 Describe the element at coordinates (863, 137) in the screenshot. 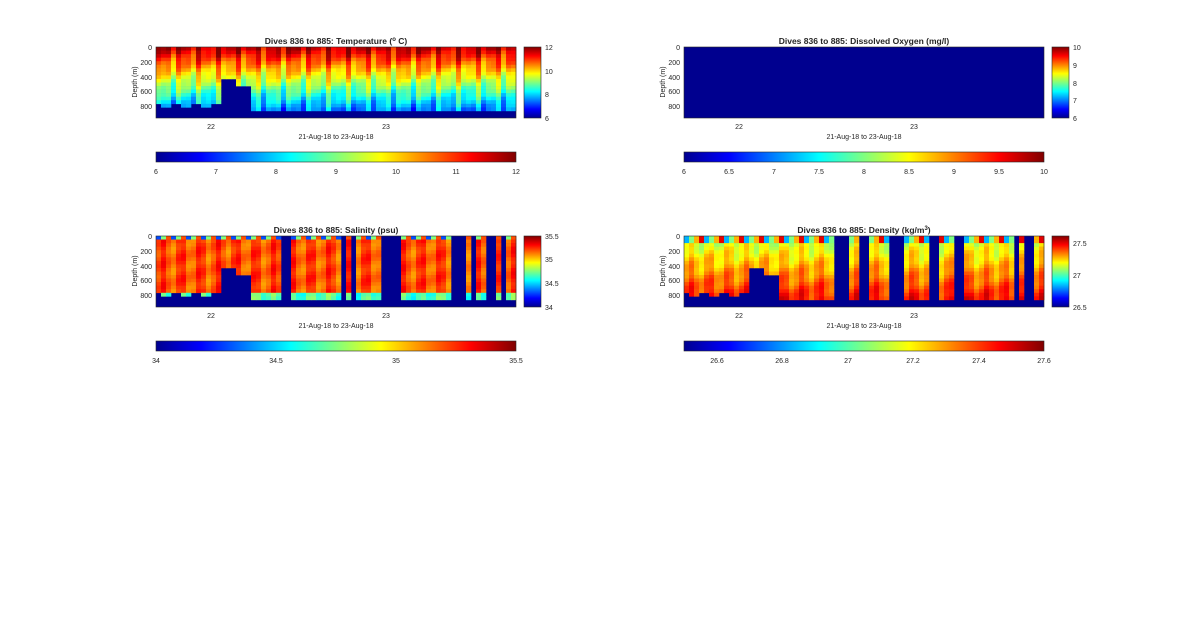

I see `oxygen-xlabel: 21-Aug-18 to 23-Aug-18` at that location.